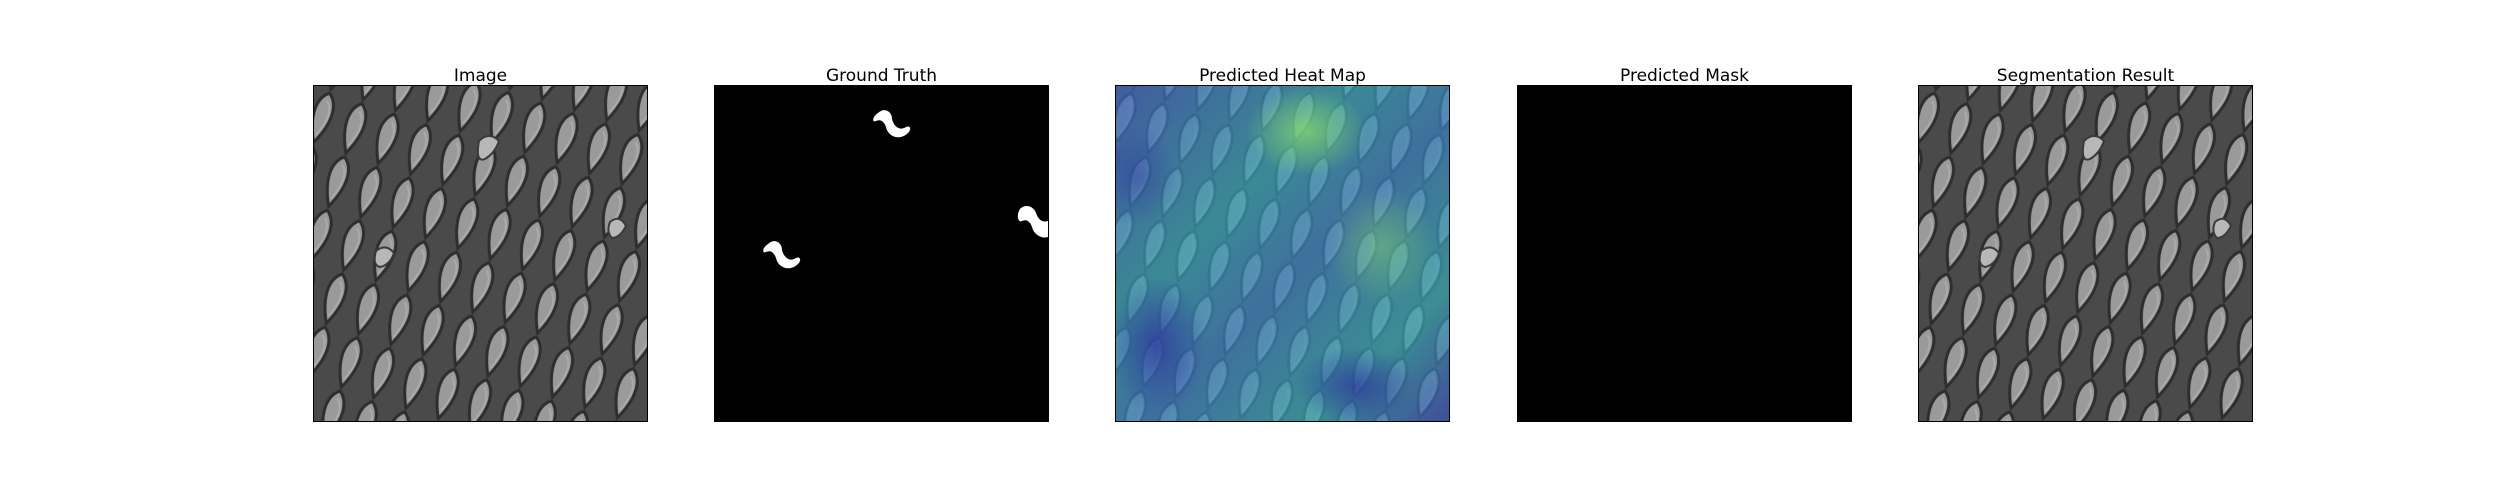 This screenshot has width=2500, height=500. What do you see at coordinates (1684, 76) in the screenshot?
I see `panel-title: Predicted Mask` at bounding box center [1684, 76].